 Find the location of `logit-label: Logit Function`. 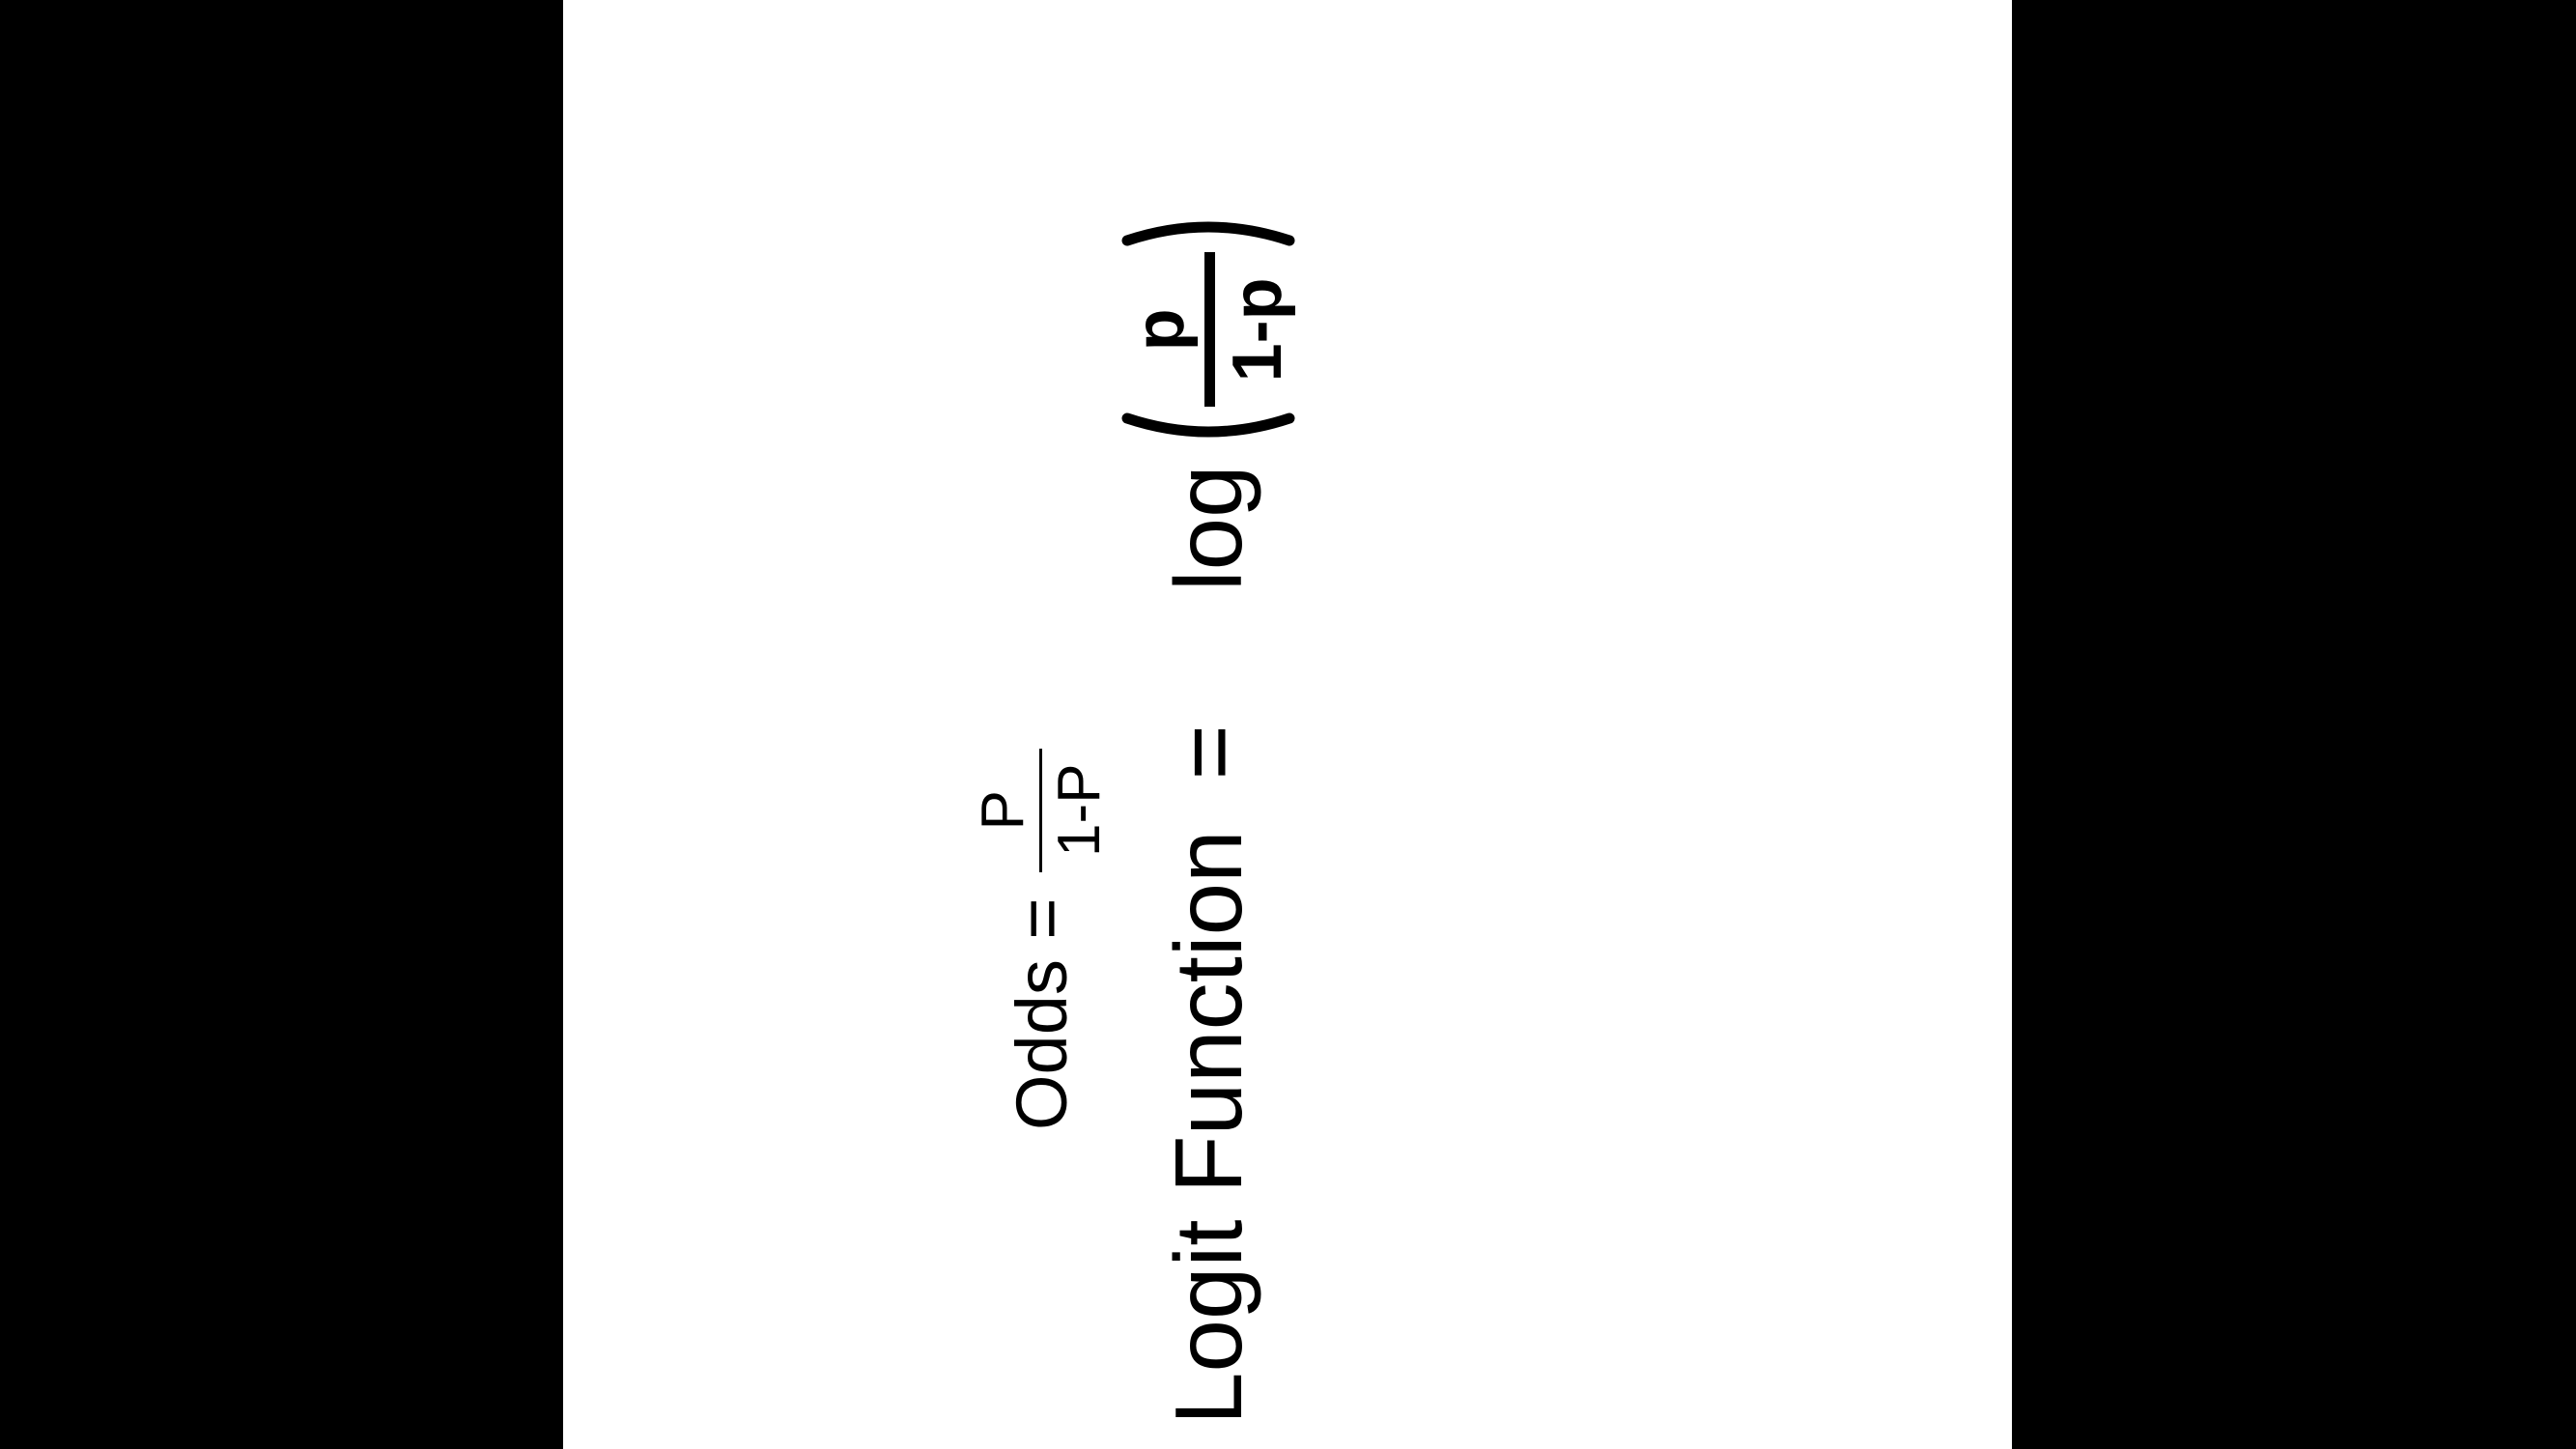

logit-label: Logit Function is located at coordinates (1208, 1127).